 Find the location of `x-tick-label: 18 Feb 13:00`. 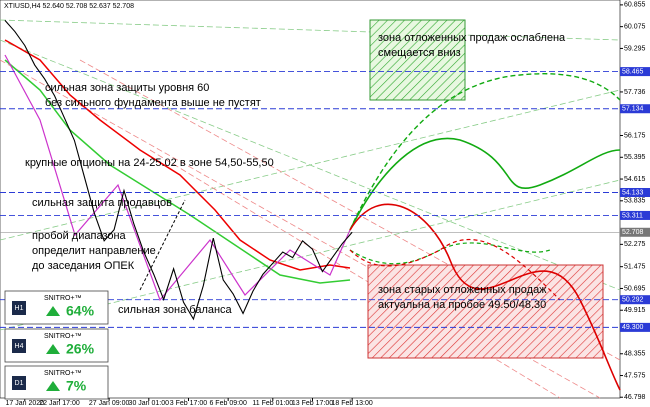

x-tick-label: 18 Feb 13:00 is located at coordinates (352, 403).